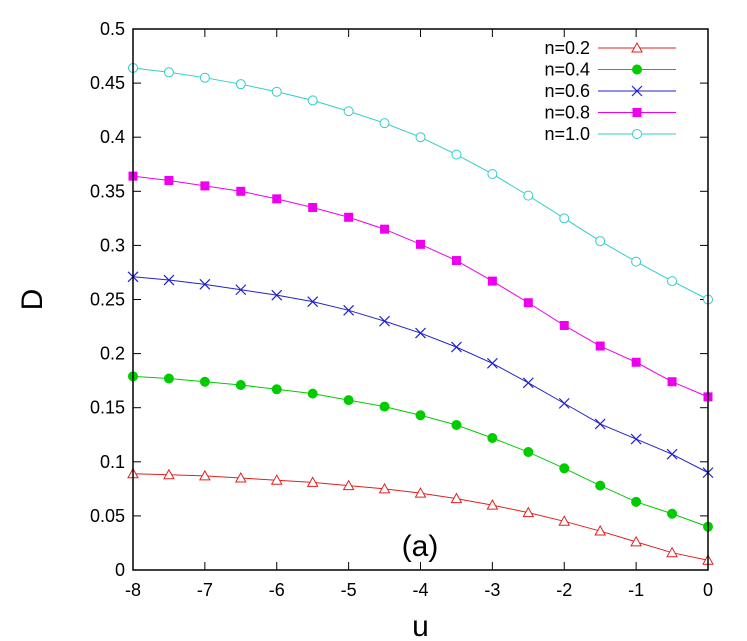 The height and width of the screenshot is (641, 747). What do you see at coordinates (564, 590) in the screenshot?
I see `x-tick-label: -2` at bounding box center [564, 590].